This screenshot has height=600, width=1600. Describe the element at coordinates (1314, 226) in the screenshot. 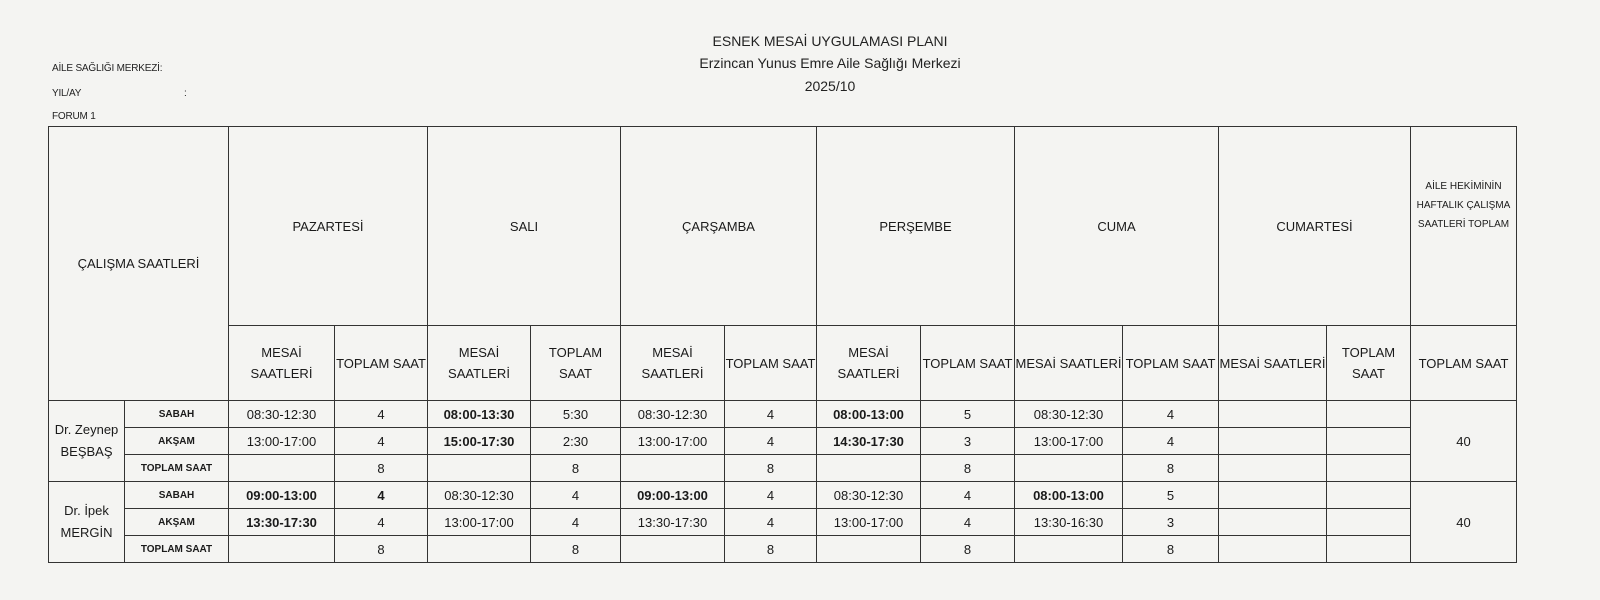

I see `day-header: CUMARTESİ` at that location.